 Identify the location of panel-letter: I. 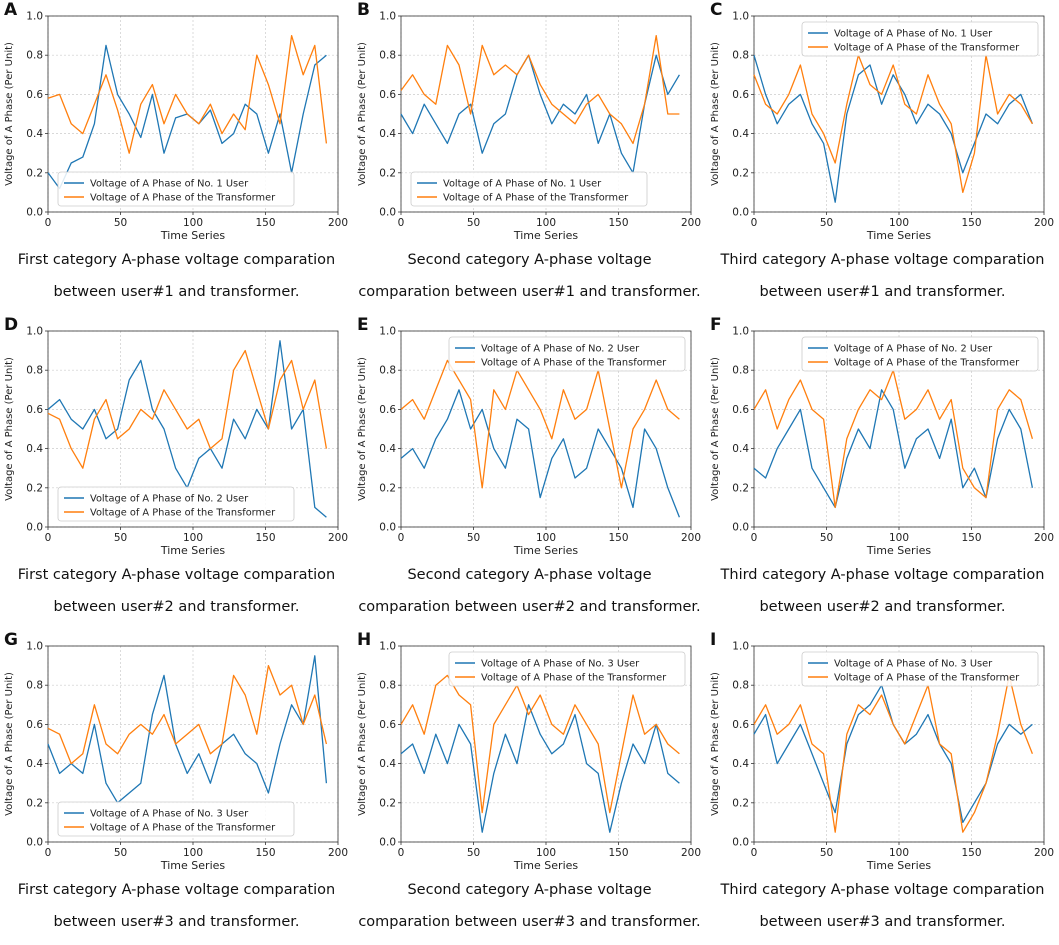
(713, 640).